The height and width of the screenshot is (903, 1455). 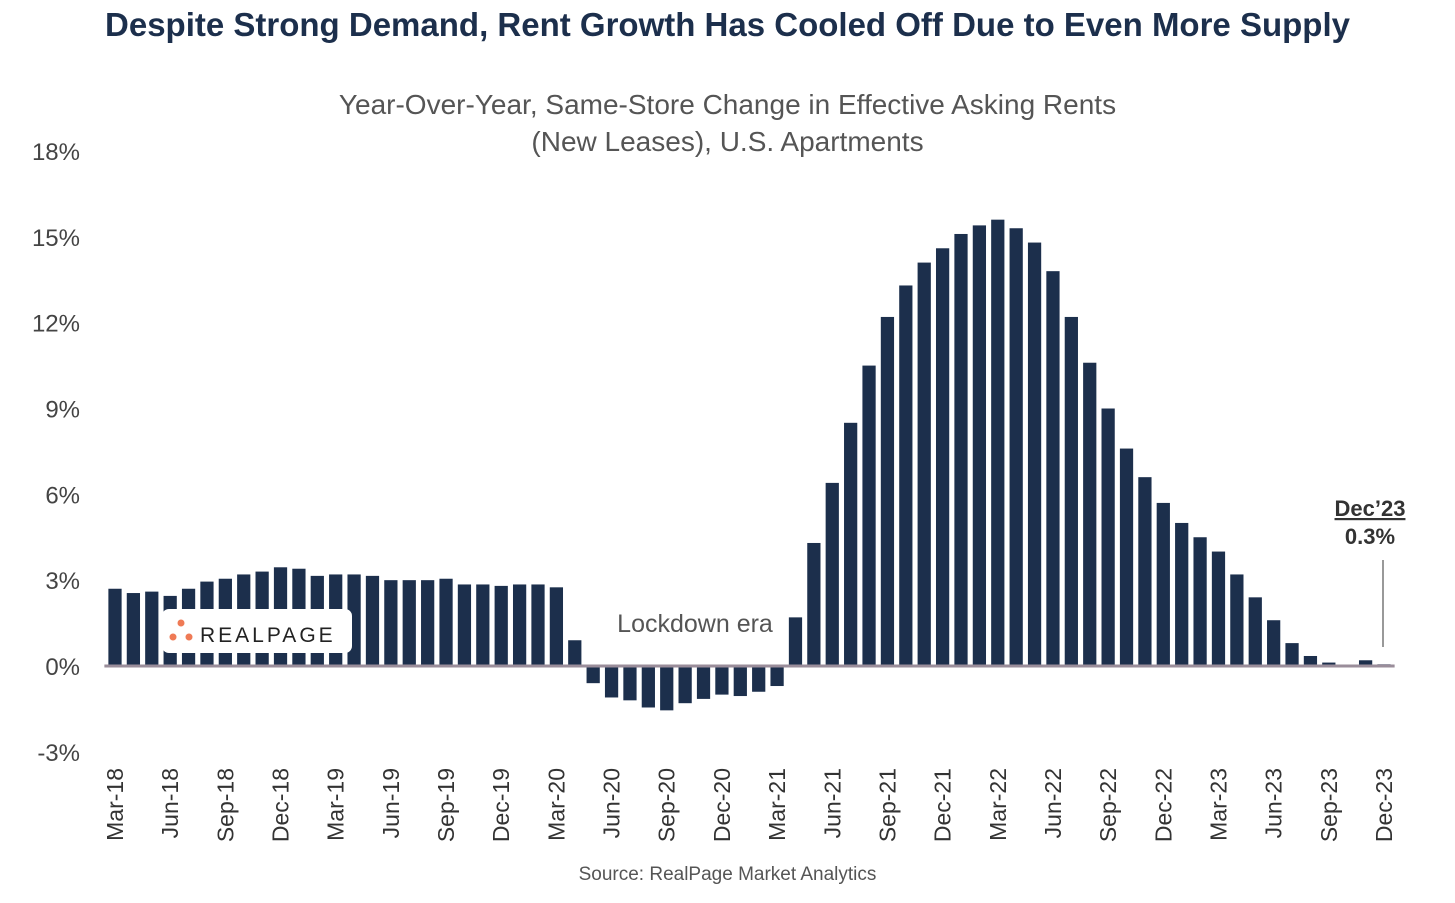 I want to click on subtitle-line-2: (New Leases), U.S. Apartments, so click(x=727, y=141).